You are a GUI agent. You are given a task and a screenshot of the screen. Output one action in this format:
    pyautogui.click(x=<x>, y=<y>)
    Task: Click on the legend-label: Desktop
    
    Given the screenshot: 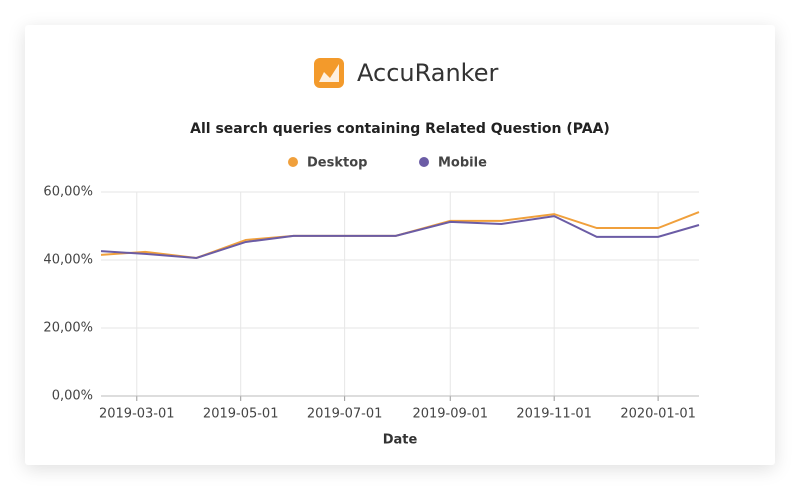 What is the action you would take?
    pyautogui.click(x=337, y=163)
    